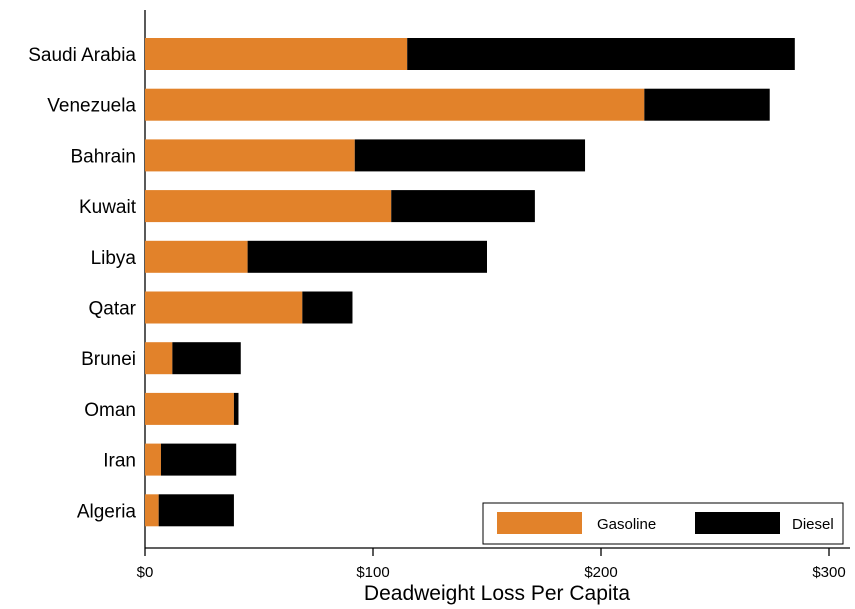 Image resolution: width=855 pixels, height=609 pixels. Describe the element at coordinates (236, 408) in the screenshot. I see `bar-diesel-oman` at that location.